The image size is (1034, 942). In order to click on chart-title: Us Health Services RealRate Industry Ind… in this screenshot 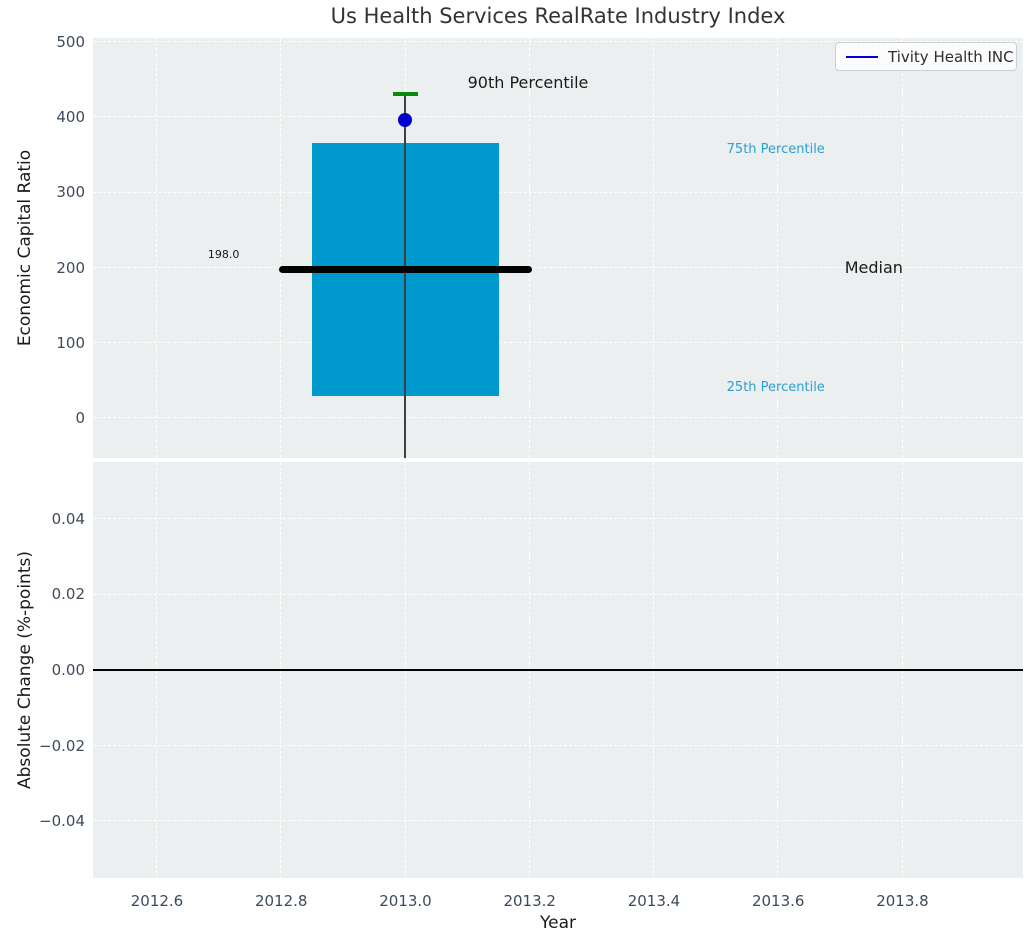, I will do `click(558, 16)`.